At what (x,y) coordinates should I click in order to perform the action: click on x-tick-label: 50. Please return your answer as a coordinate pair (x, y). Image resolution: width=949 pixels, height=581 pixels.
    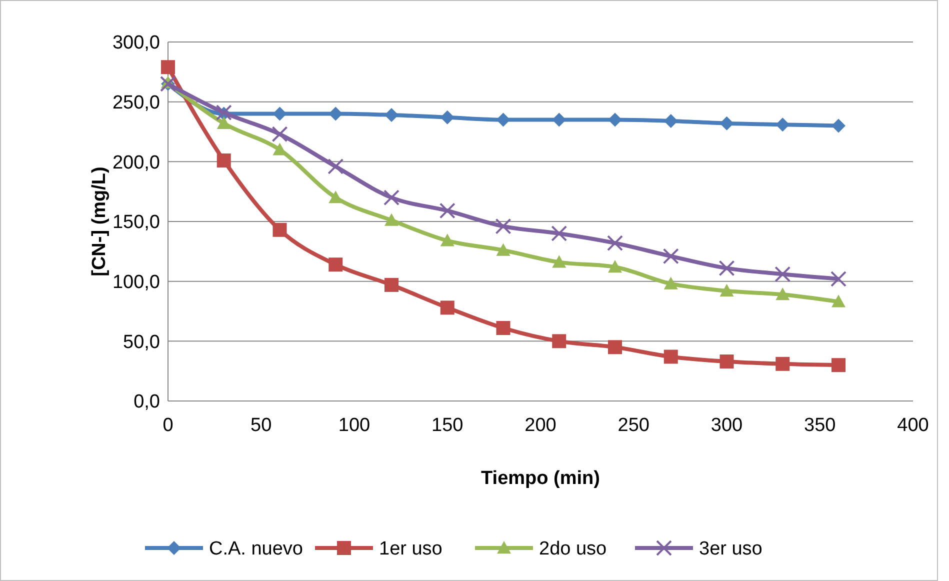
    Looking at the image, I should click on (261, 425).